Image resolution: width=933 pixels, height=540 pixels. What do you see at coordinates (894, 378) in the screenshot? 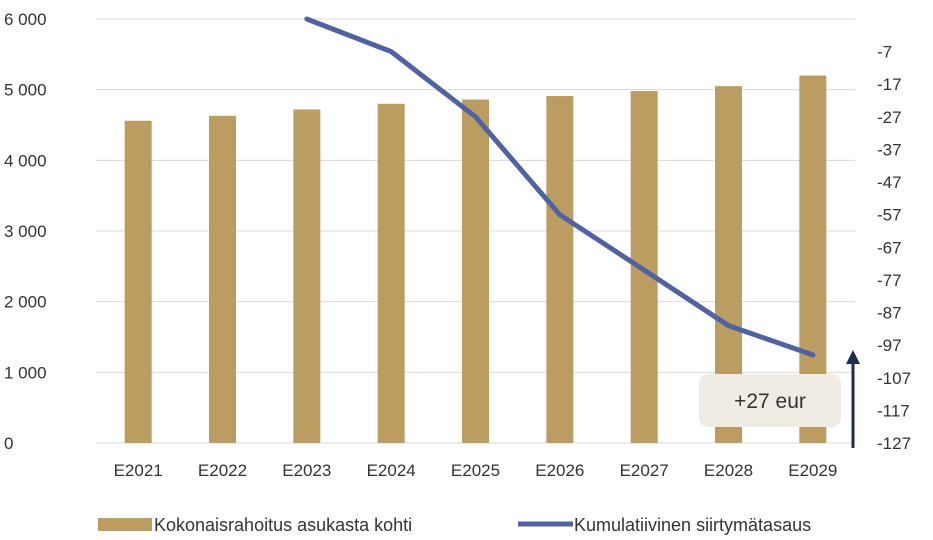
I see `right-tick-label: -107` at bounding box center [894, 378].